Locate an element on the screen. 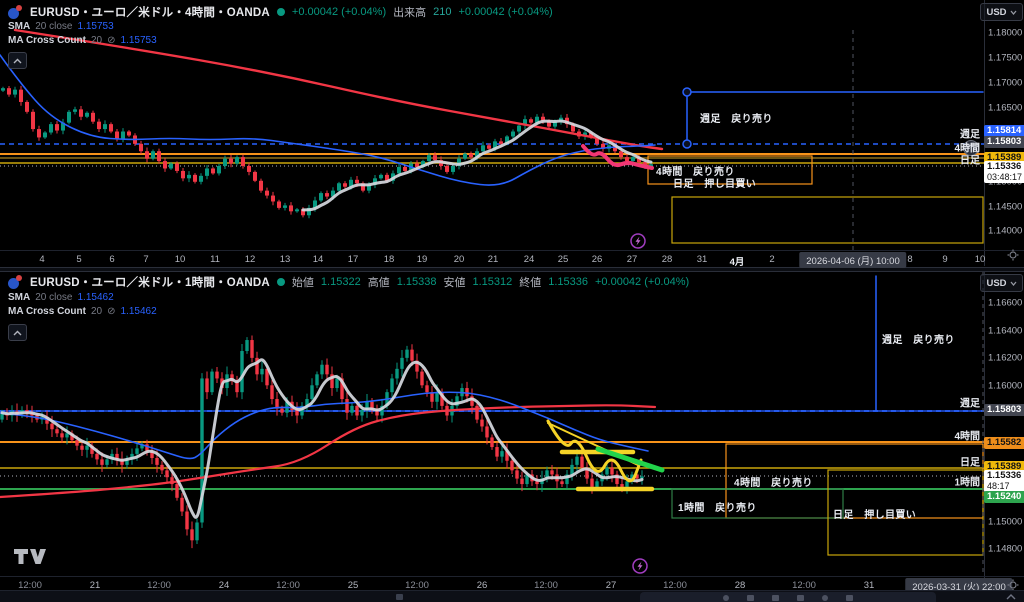 This screenshot has width=1024, height=602. magnet-icon is located at coordinates (775, 598).